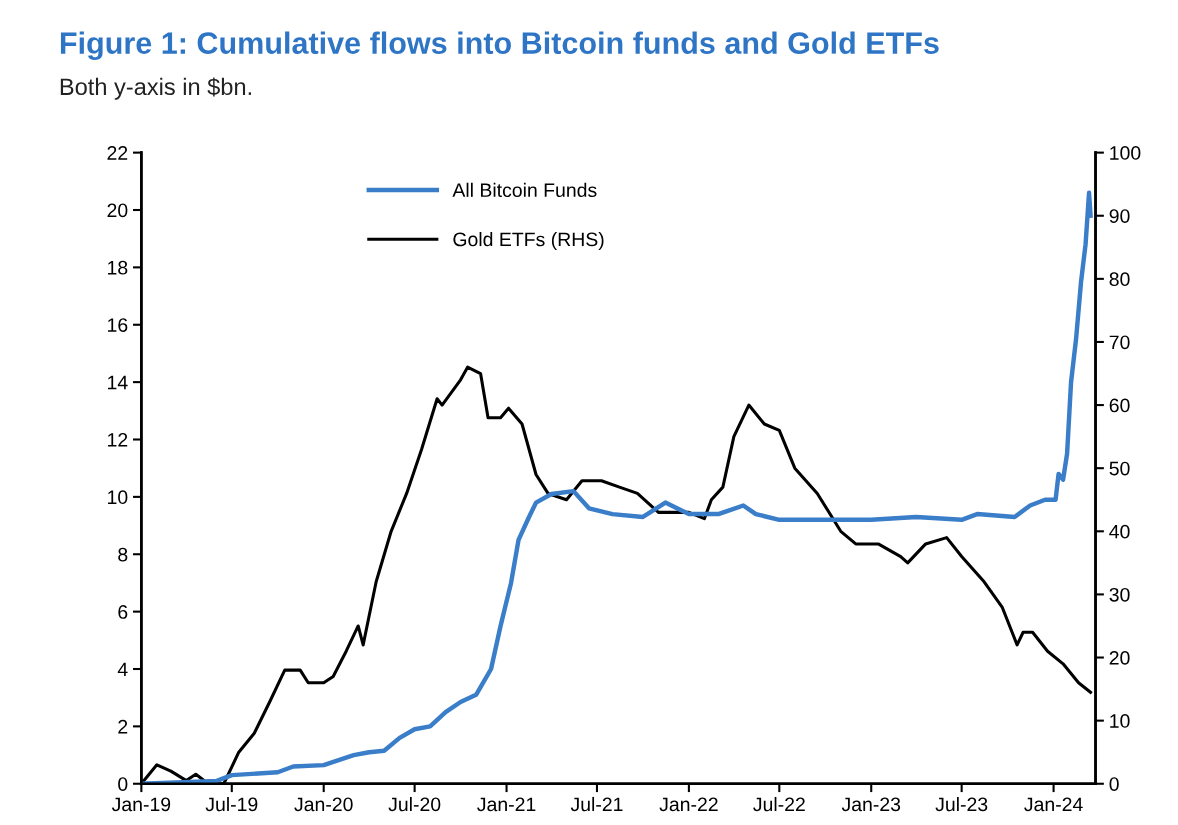 Image resolution: width=1178 pixels, height=825 pixels. I want to click on y2-tick-label: 80, so click(1119, 279).